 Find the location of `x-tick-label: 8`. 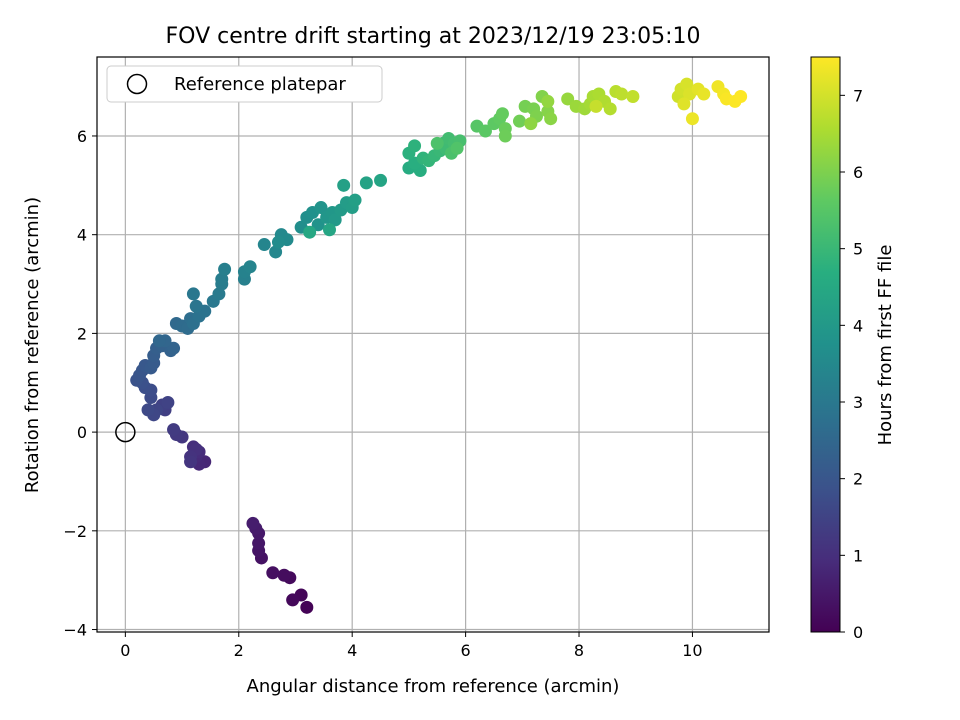

x-tick-label: 8 is located at coordinates (579, 650).